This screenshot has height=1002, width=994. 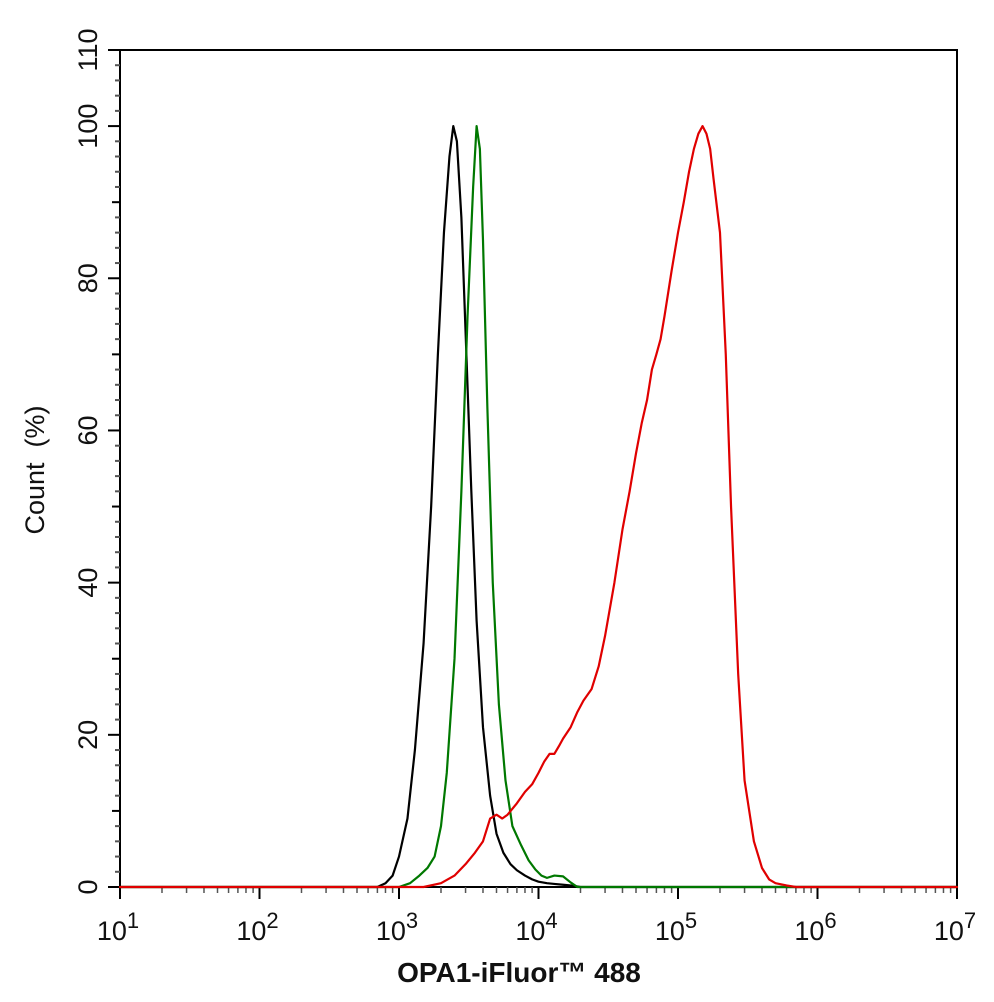 I want to click on y-tick-label: 40, so click(x=88, y=583).